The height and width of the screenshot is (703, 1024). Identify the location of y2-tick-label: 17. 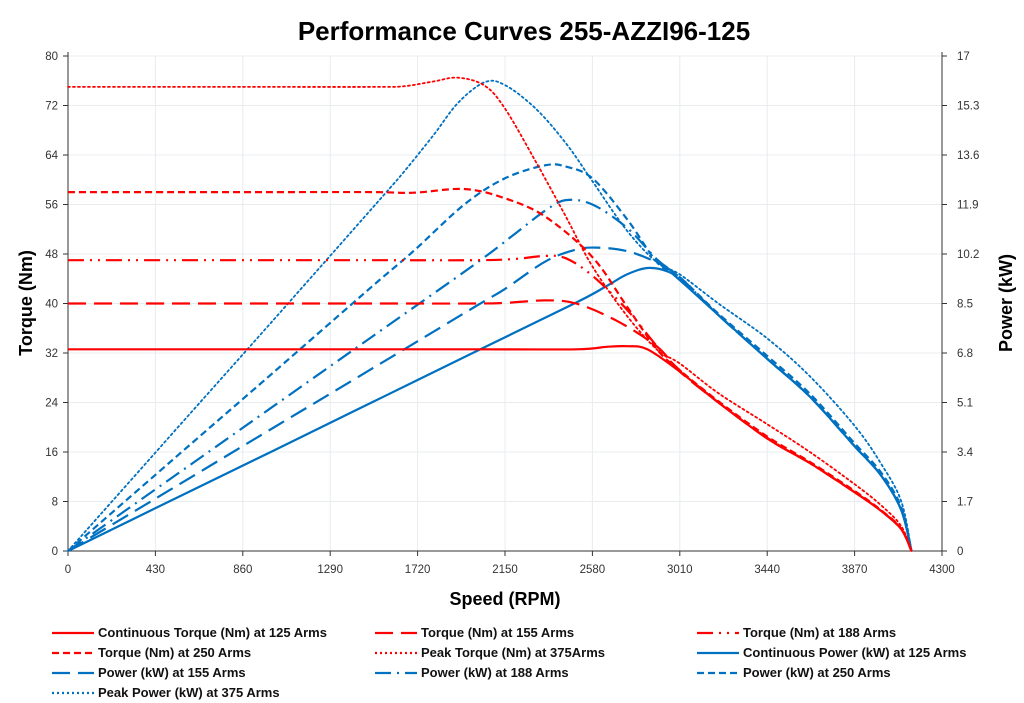
(963, 57).